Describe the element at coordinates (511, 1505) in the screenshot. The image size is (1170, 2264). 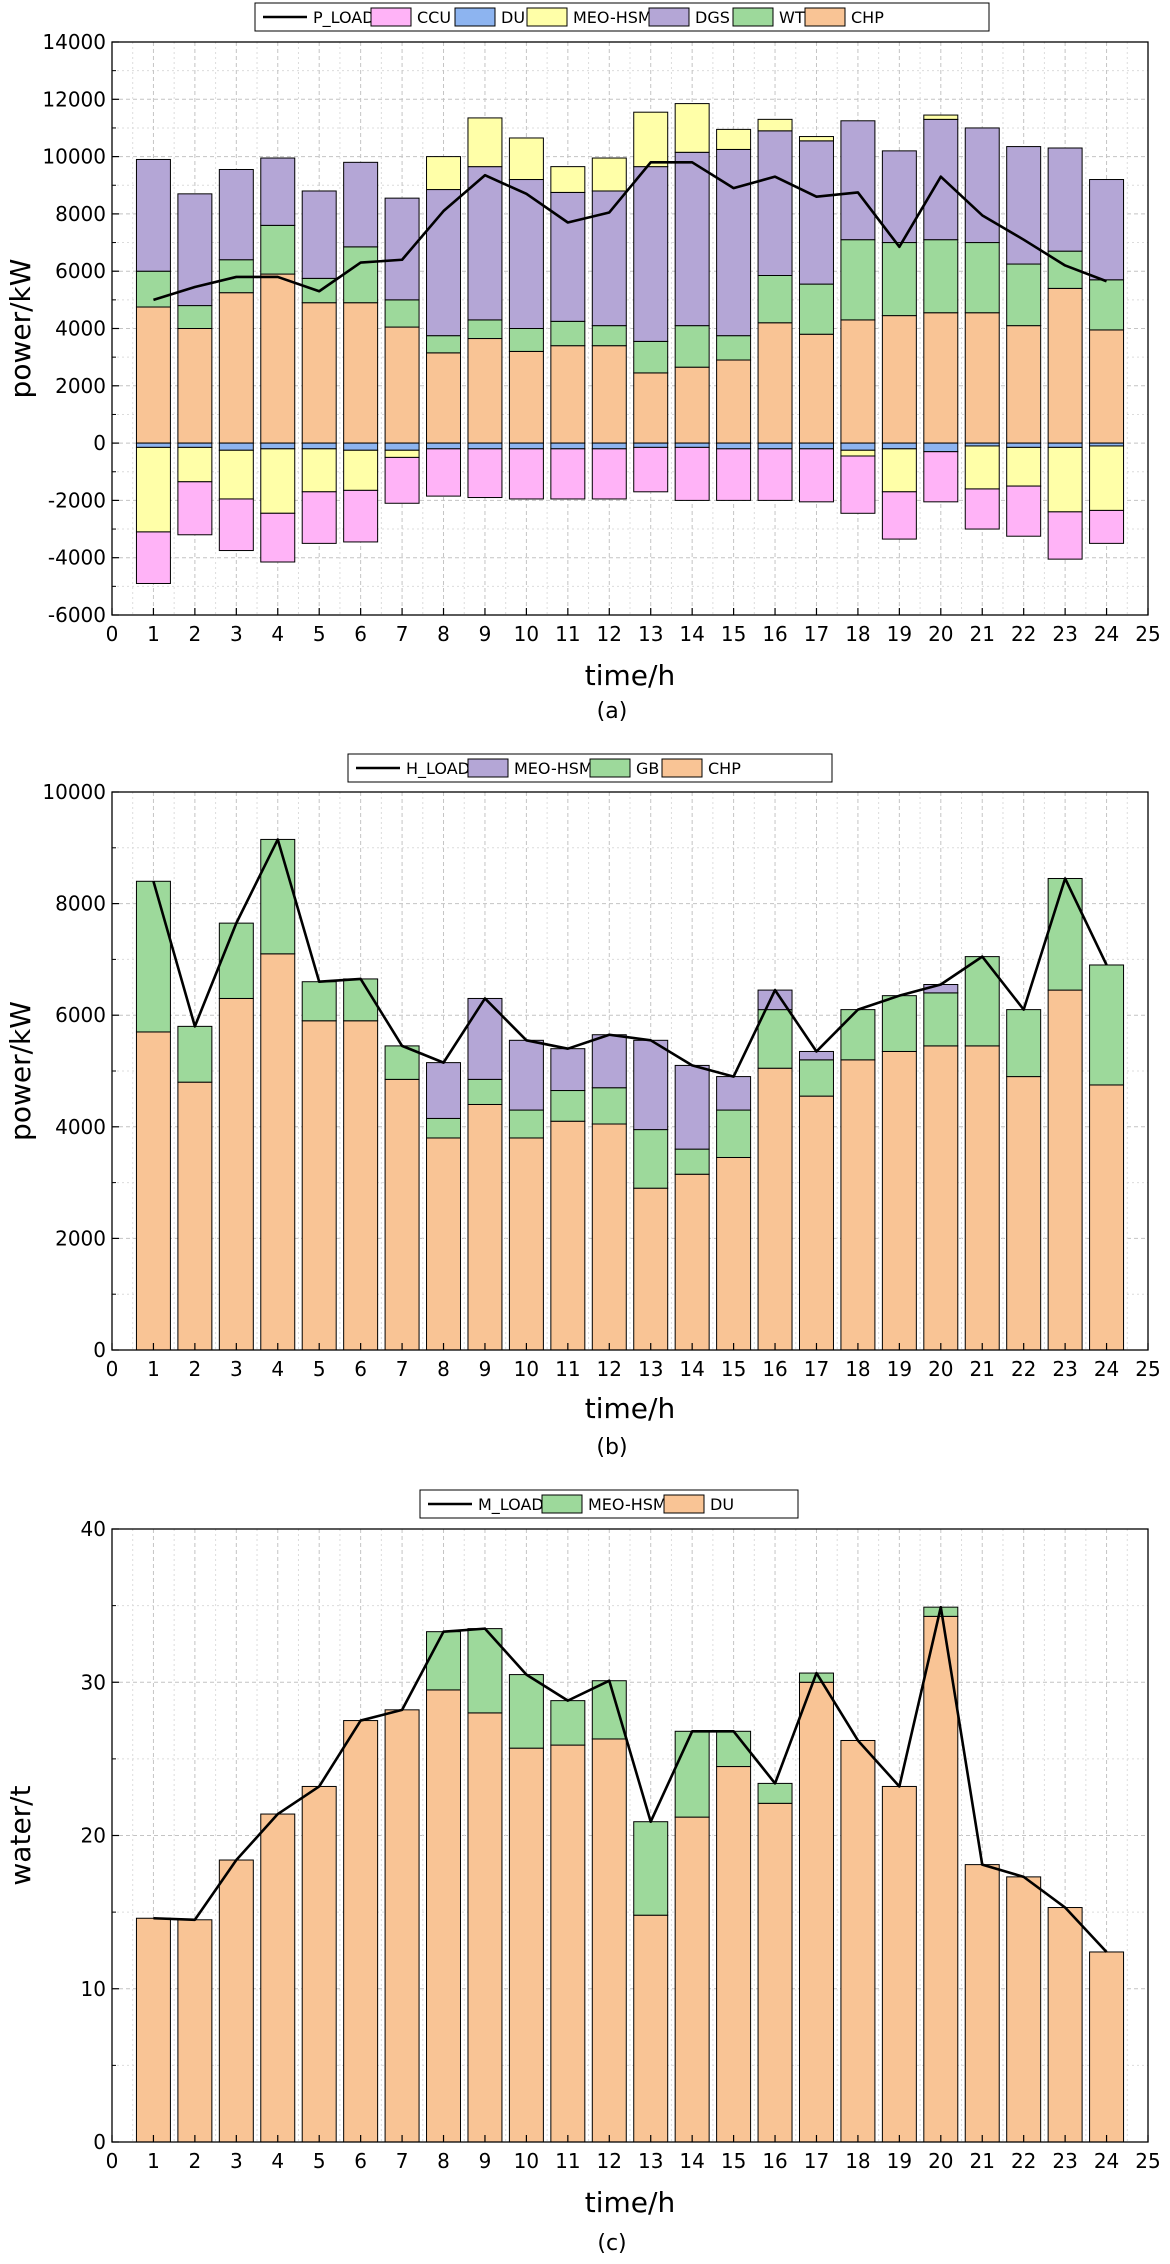
I see `legend-label: M_LOAD` at that location.